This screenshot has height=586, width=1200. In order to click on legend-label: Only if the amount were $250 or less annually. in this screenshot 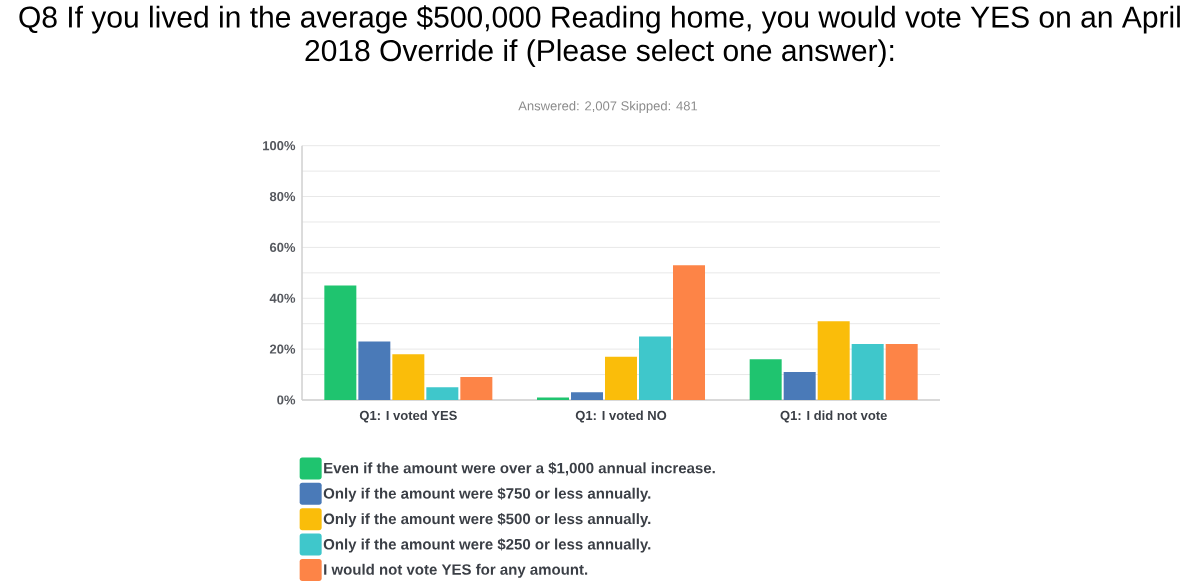, I will do `click(487, 545)`.